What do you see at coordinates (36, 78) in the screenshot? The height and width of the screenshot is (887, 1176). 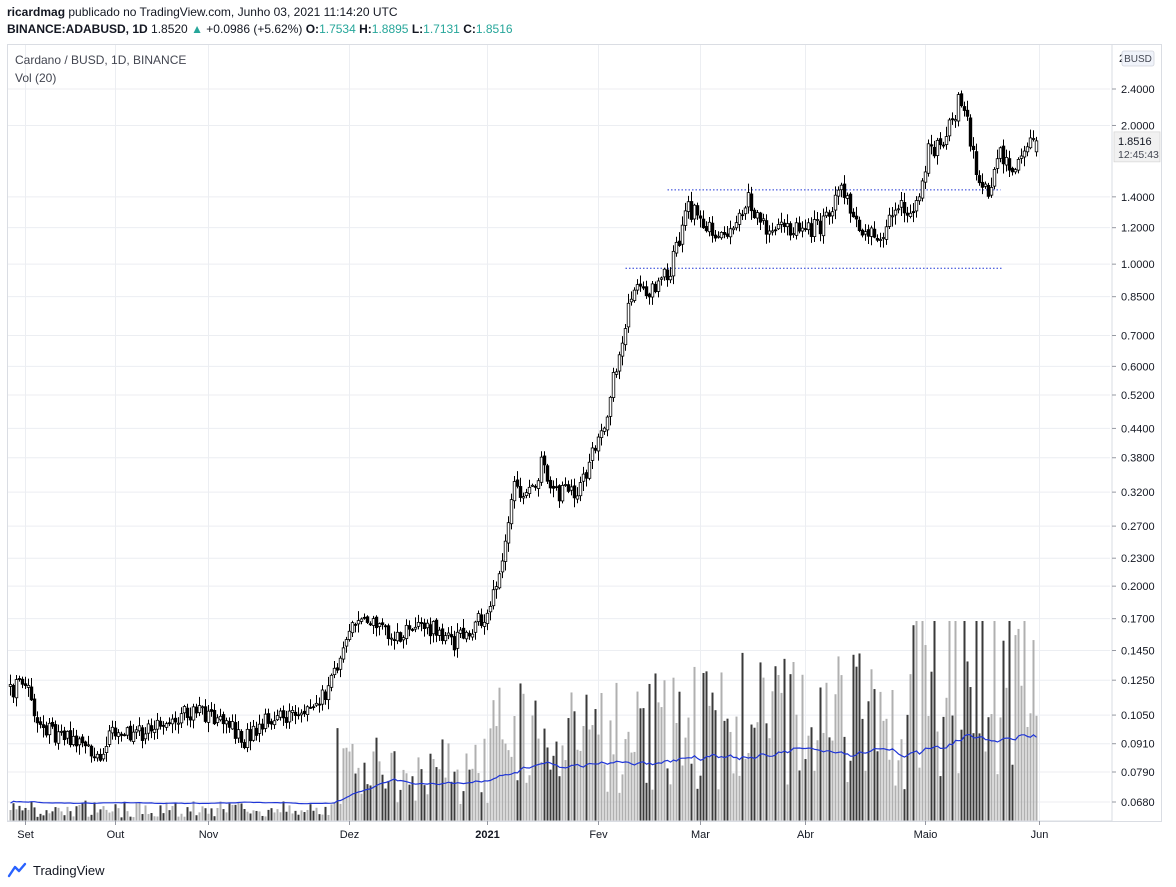 I see `volume-legend: Vol (20)` at bounding box center [36, 78].